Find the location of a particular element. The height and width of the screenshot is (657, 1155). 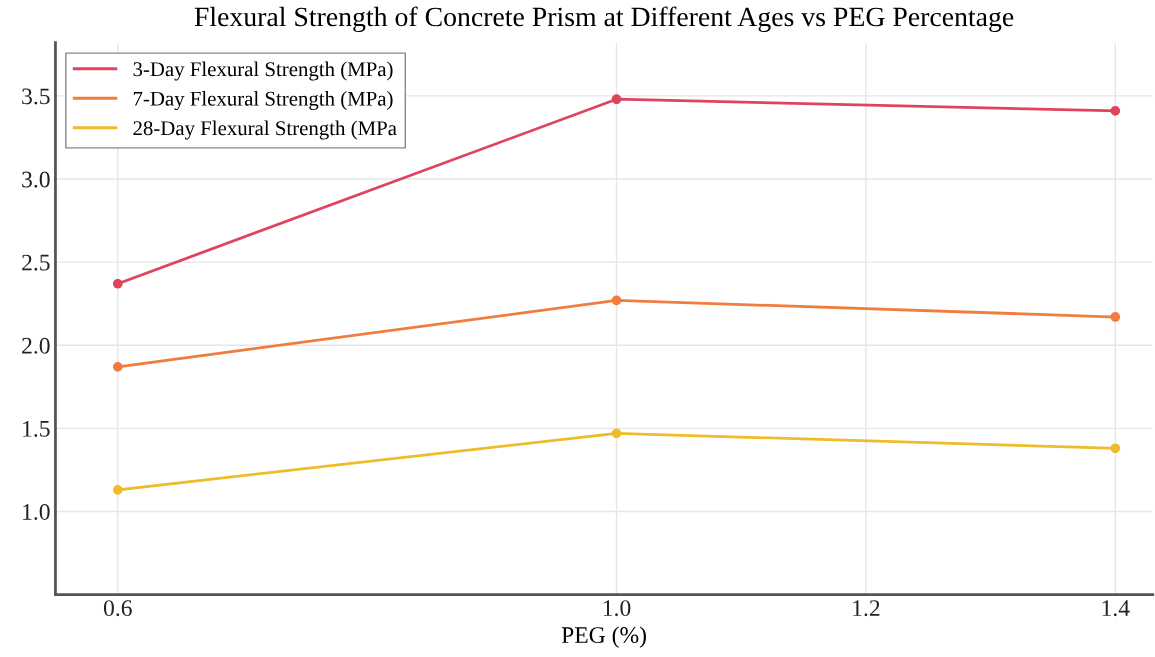

legend-label: 3-Day Flexural Strength (MPa) is located at coordinates (263, 71).